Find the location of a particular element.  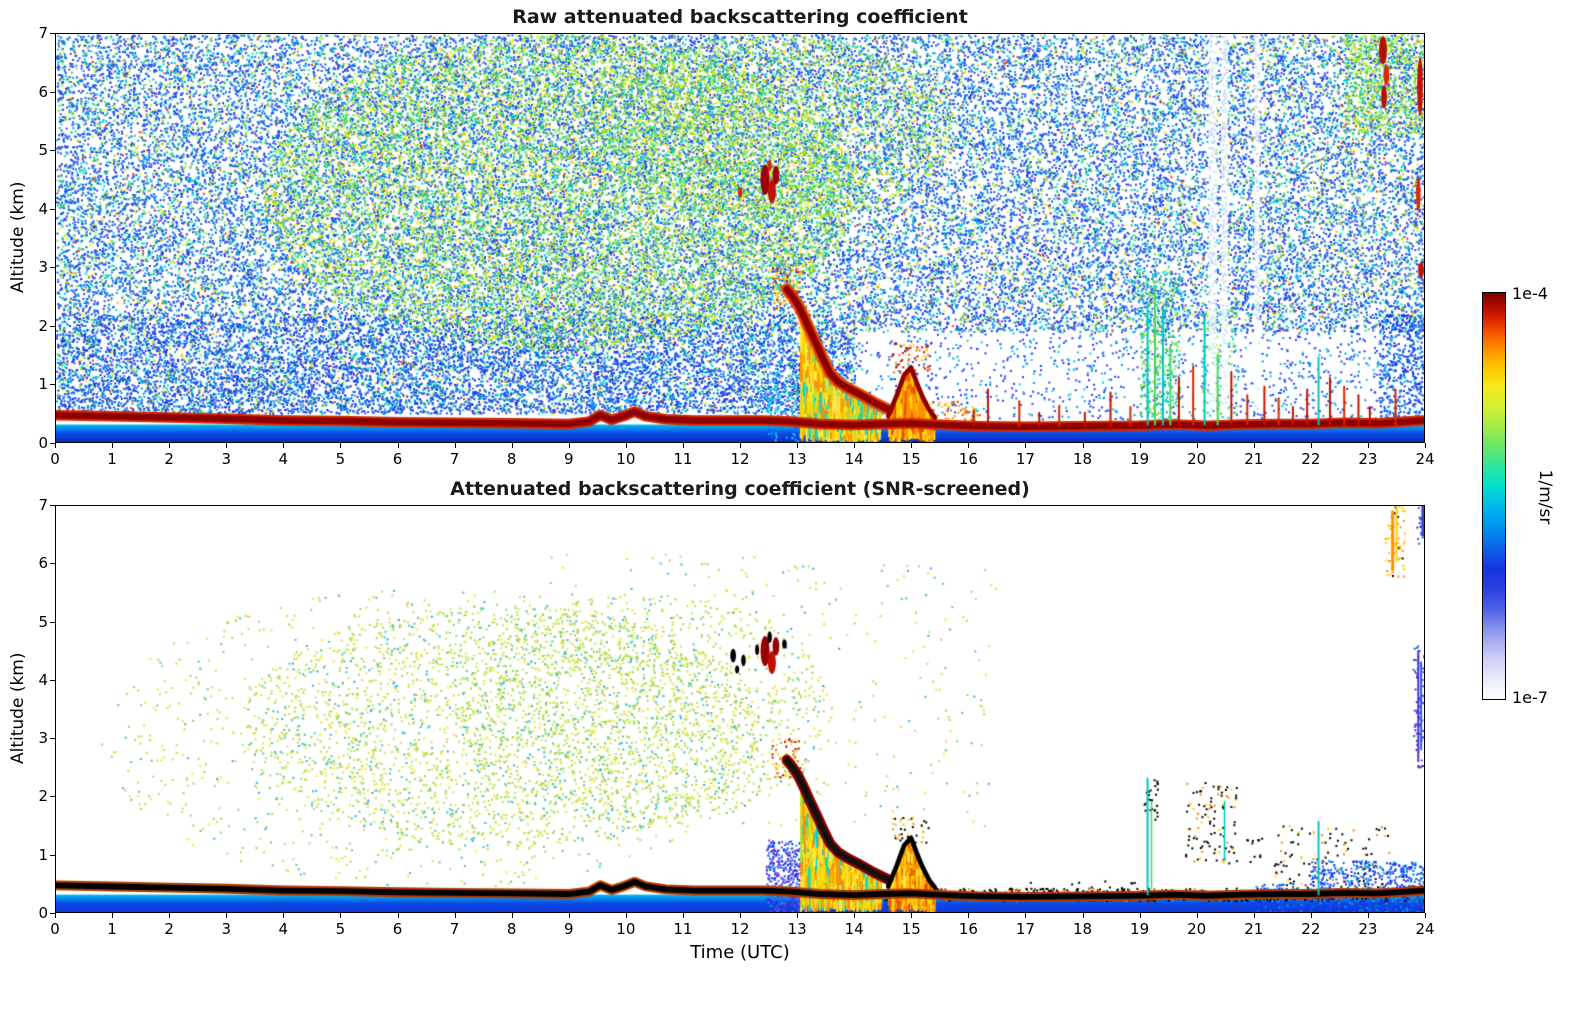

x-tick-label: 11 is located at coordinates (683, 929).